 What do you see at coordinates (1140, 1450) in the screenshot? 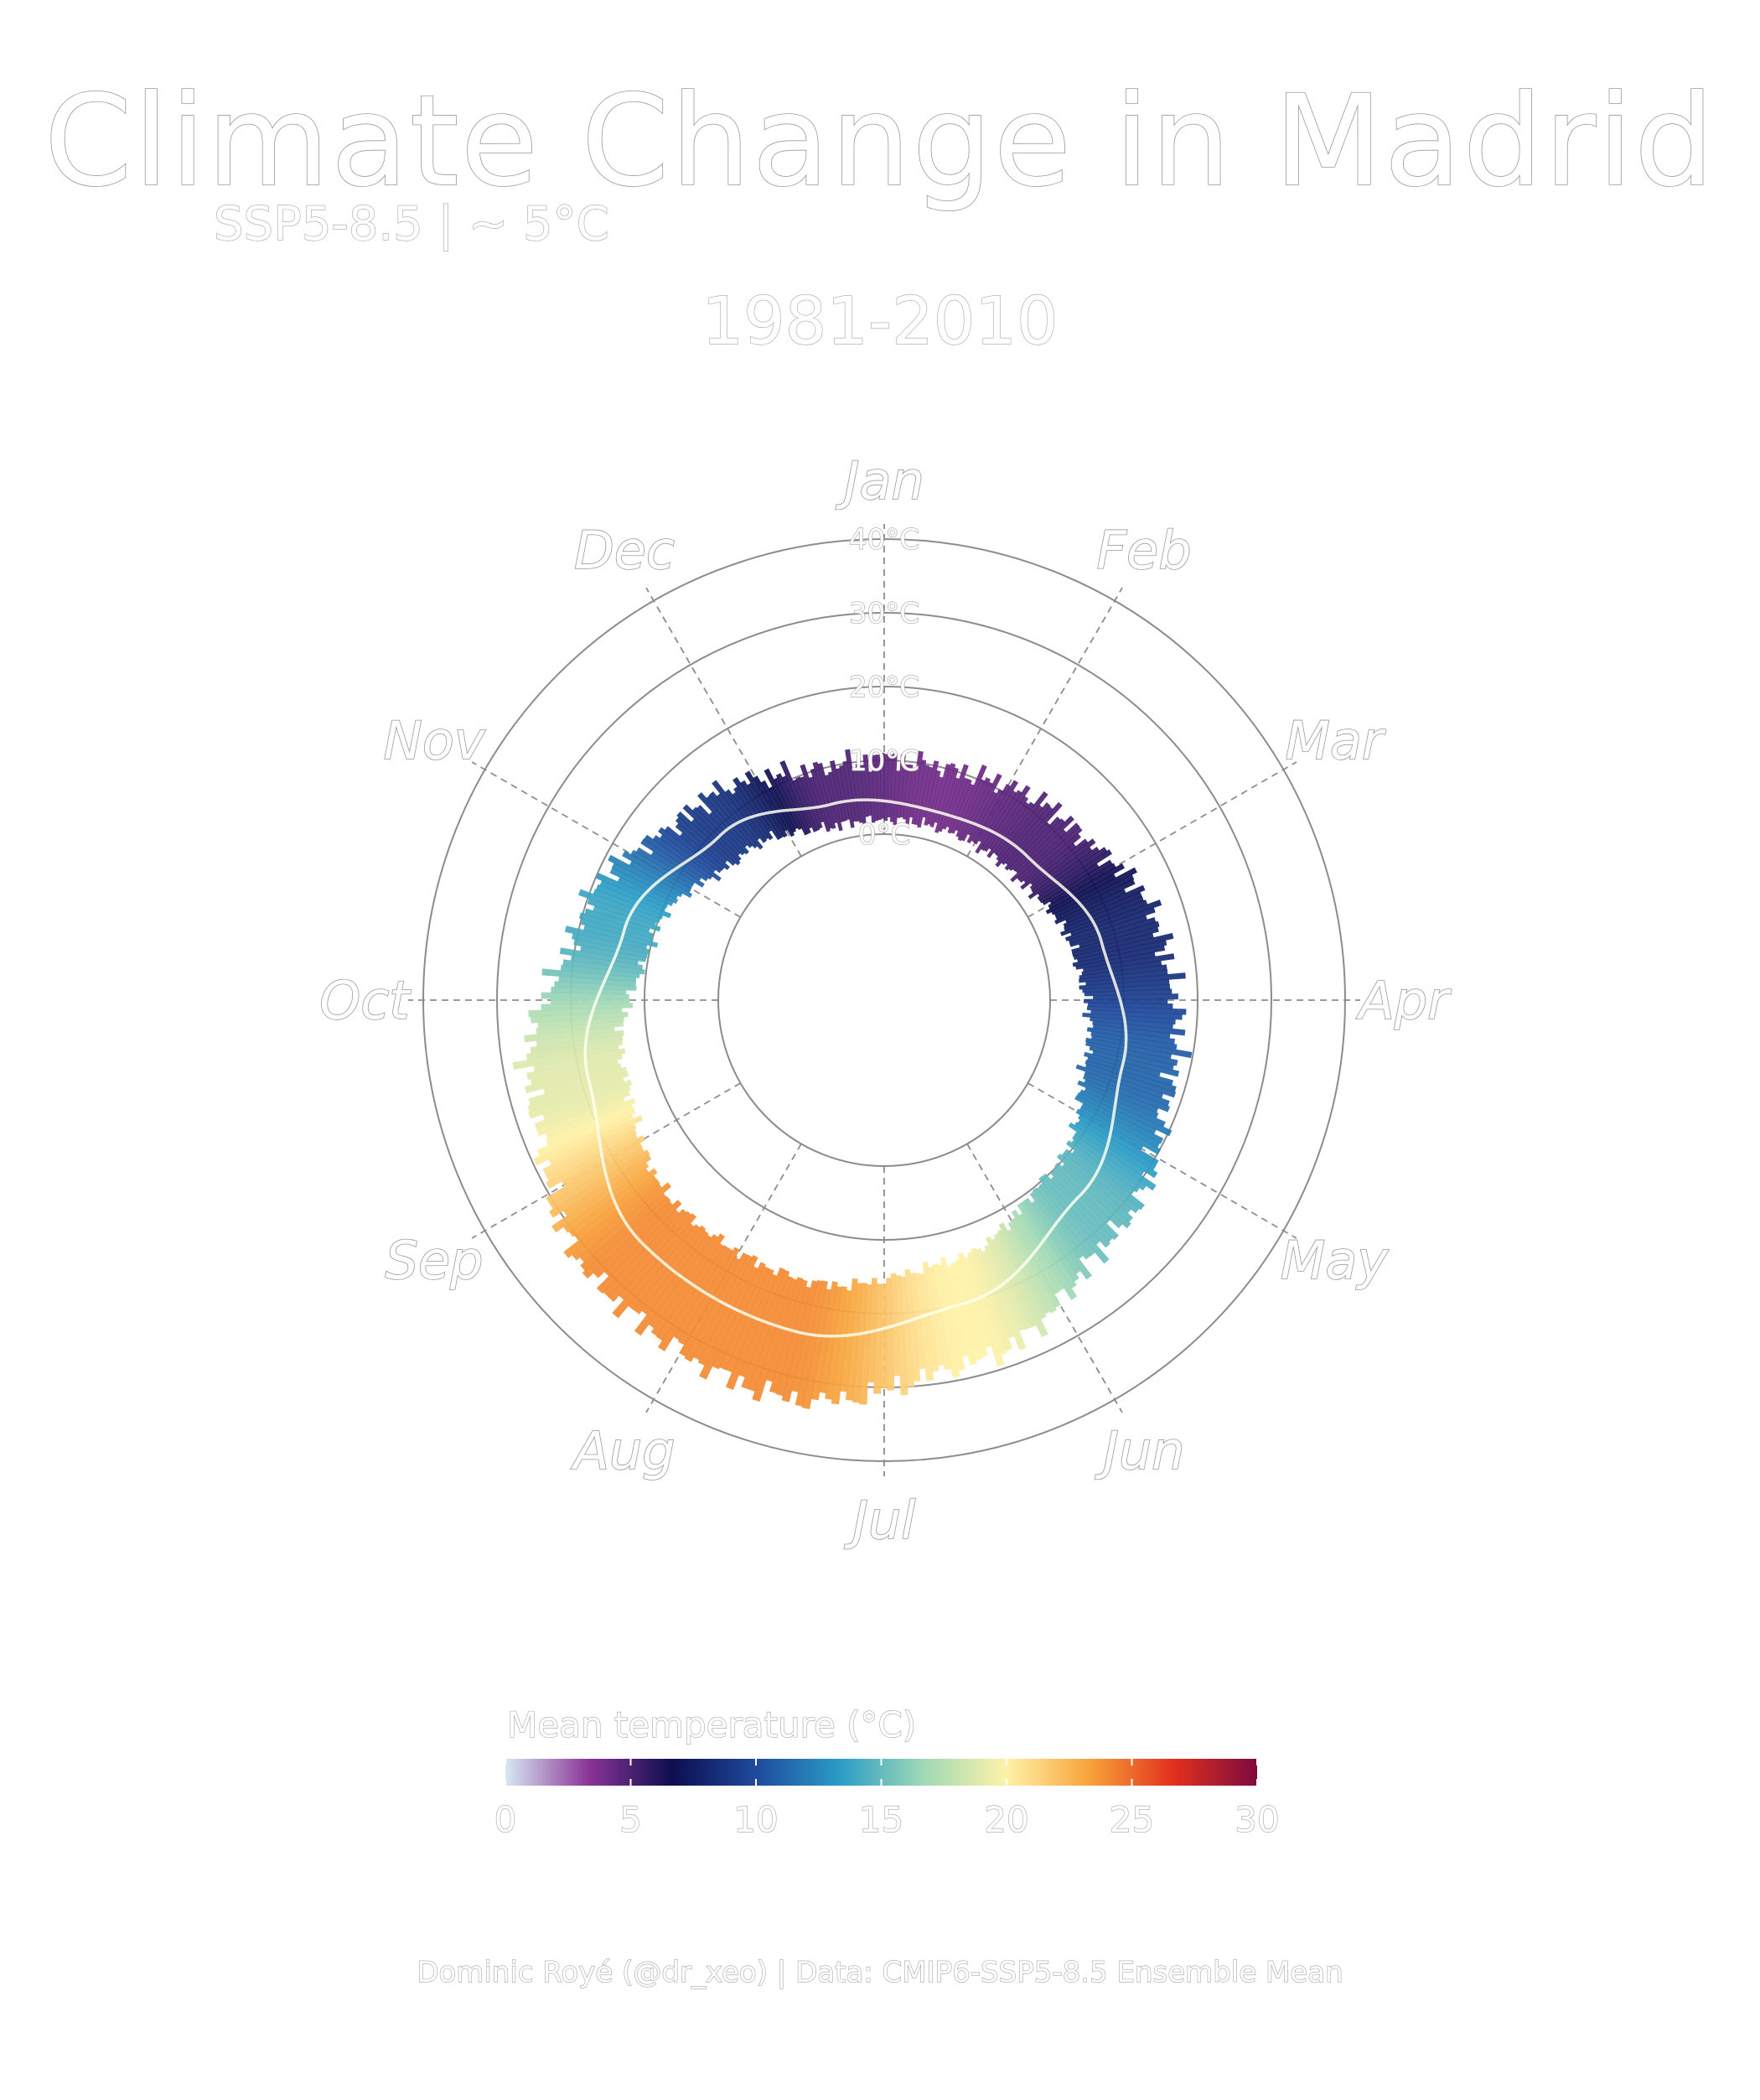
I see `month-label-jun: Jun` at bounding box center [1140, 1450].